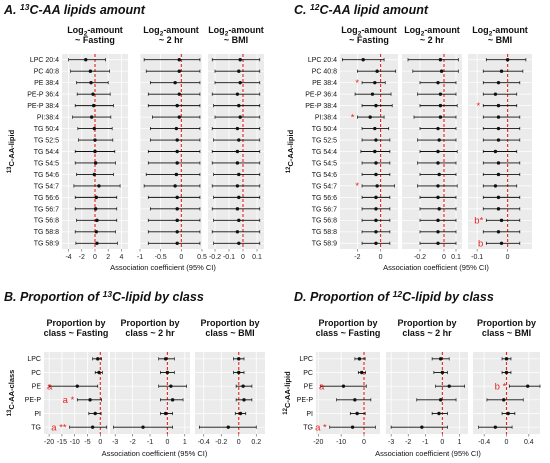  I want to click on significance-annotation: a, so click(50, 386).